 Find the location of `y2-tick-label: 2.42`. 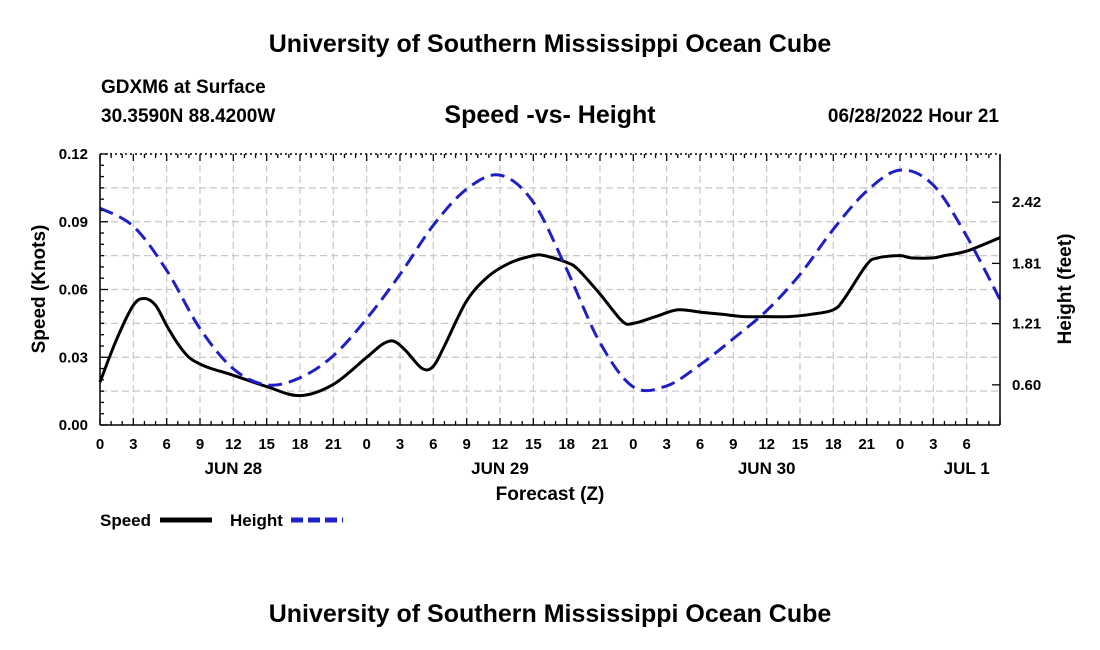

y2-tick-label: 2.42 is located at coordinates (1026, 202).